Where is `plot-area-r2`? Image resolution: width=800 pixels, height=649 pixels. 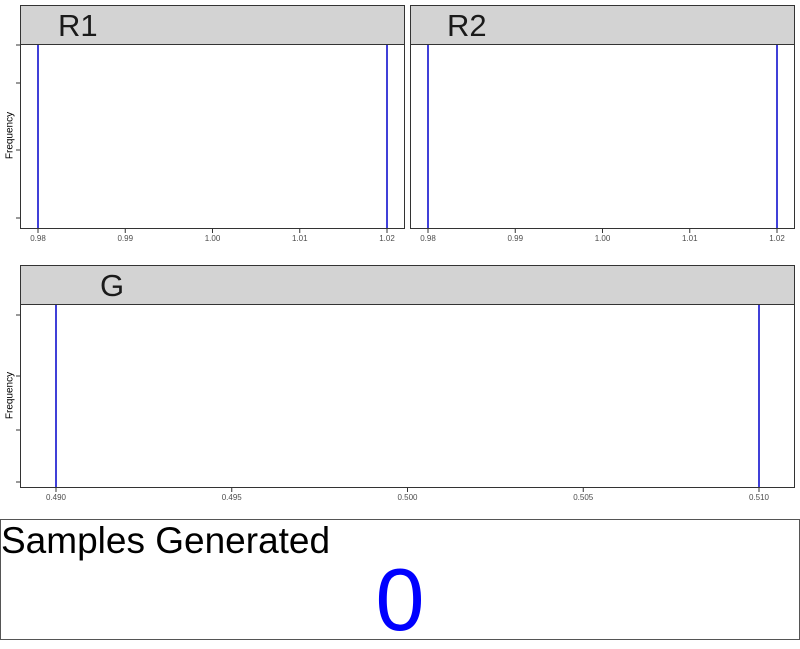
plot-area-r2 is located at coordinates (602, 136).